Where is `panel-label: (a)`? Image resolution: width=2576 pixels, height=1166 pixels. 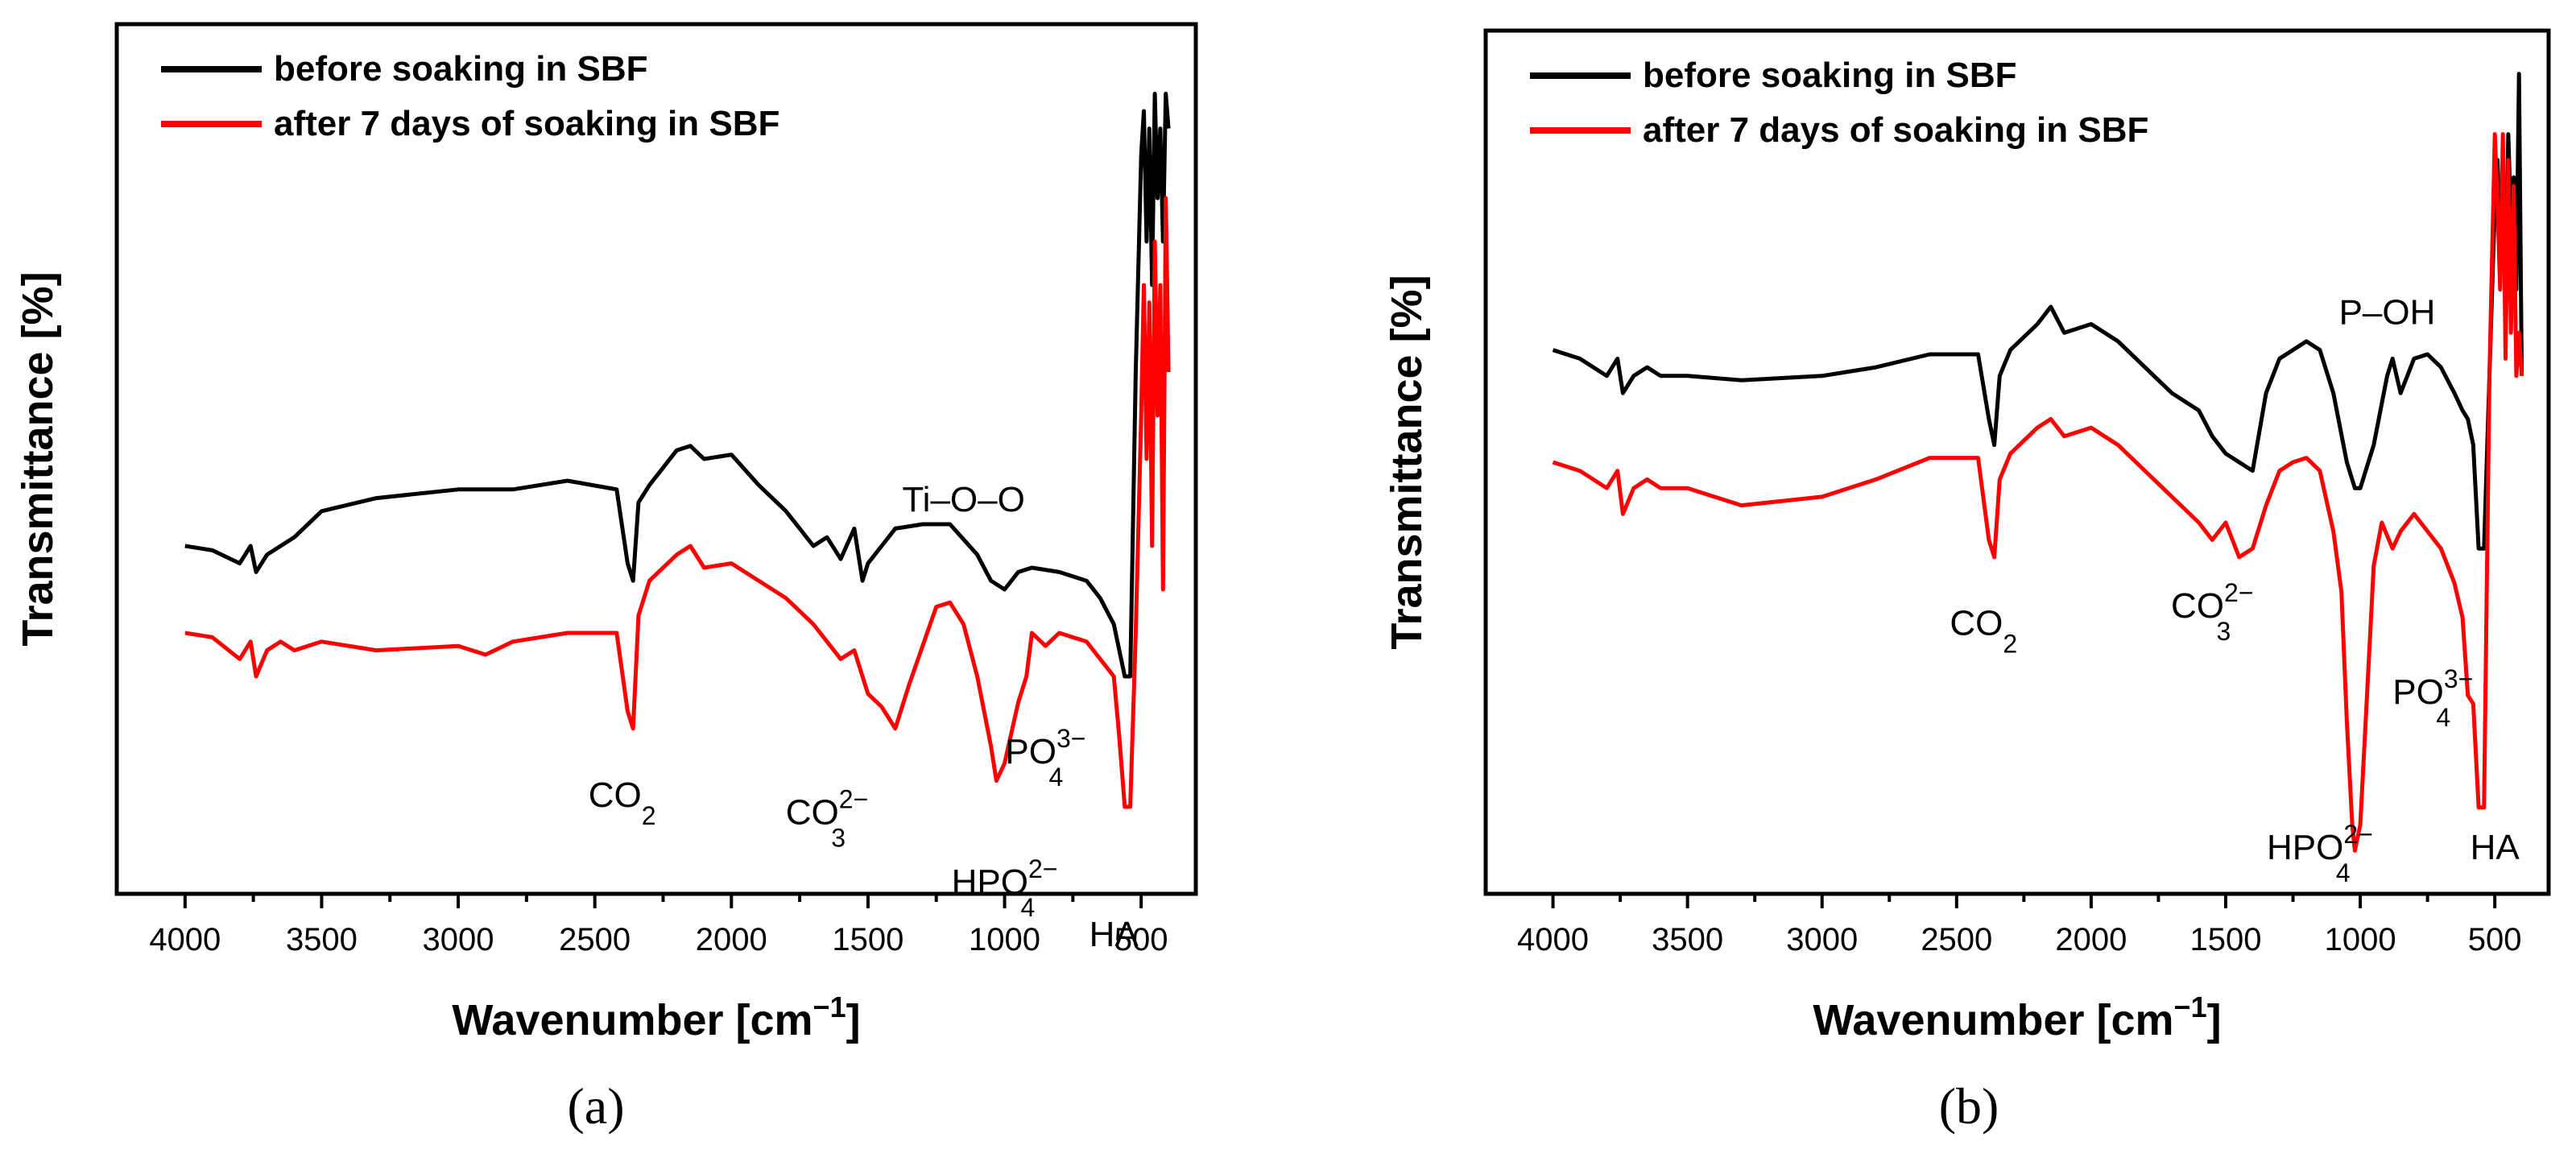 panel-label: (a) is located at coordinates (595, 1106).